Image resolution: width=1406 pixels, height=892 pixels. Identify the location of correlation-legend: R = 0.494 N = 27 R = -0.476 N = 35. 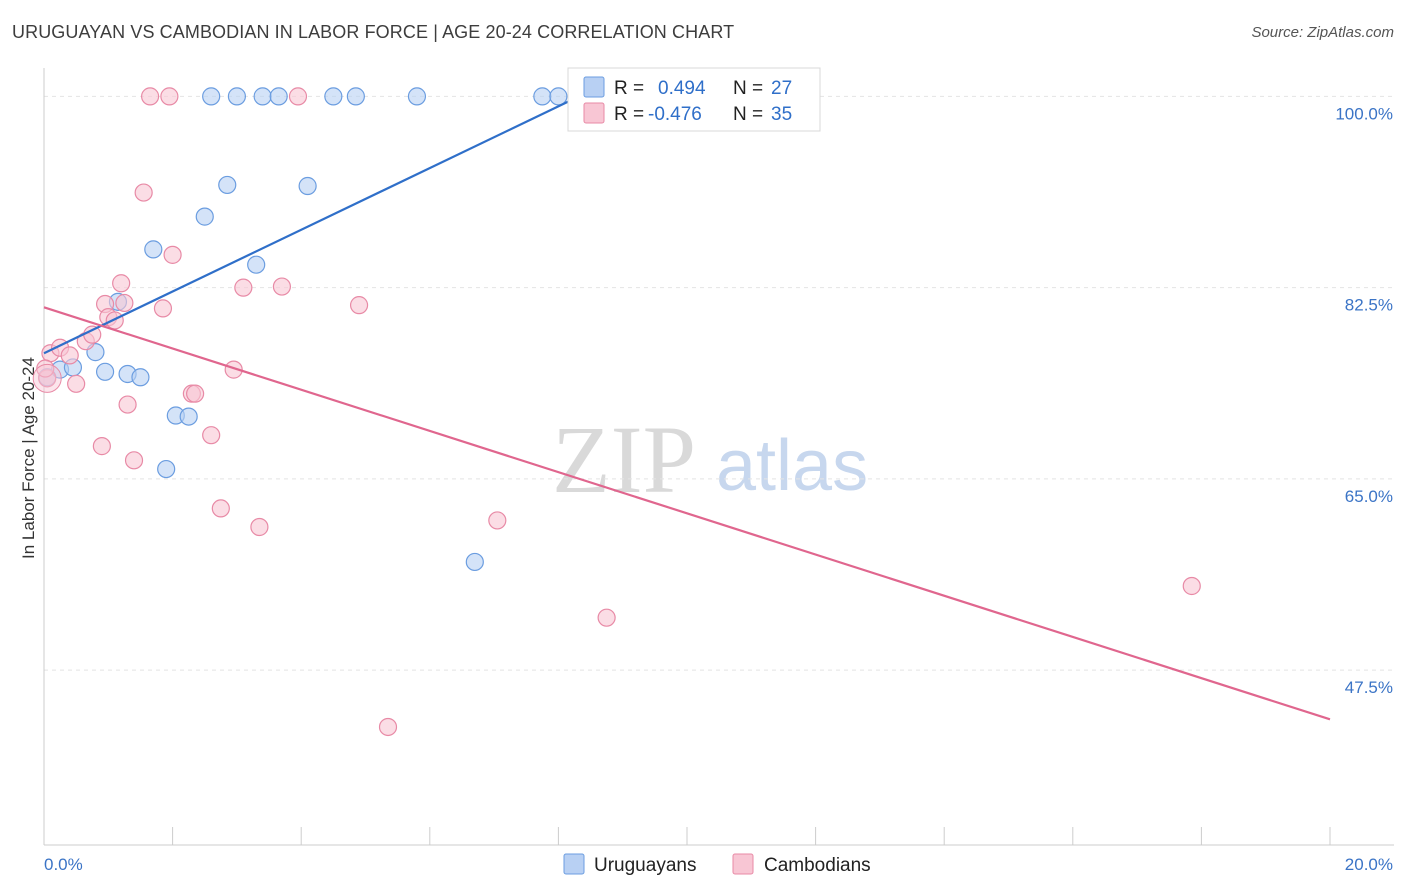
(694, 99).